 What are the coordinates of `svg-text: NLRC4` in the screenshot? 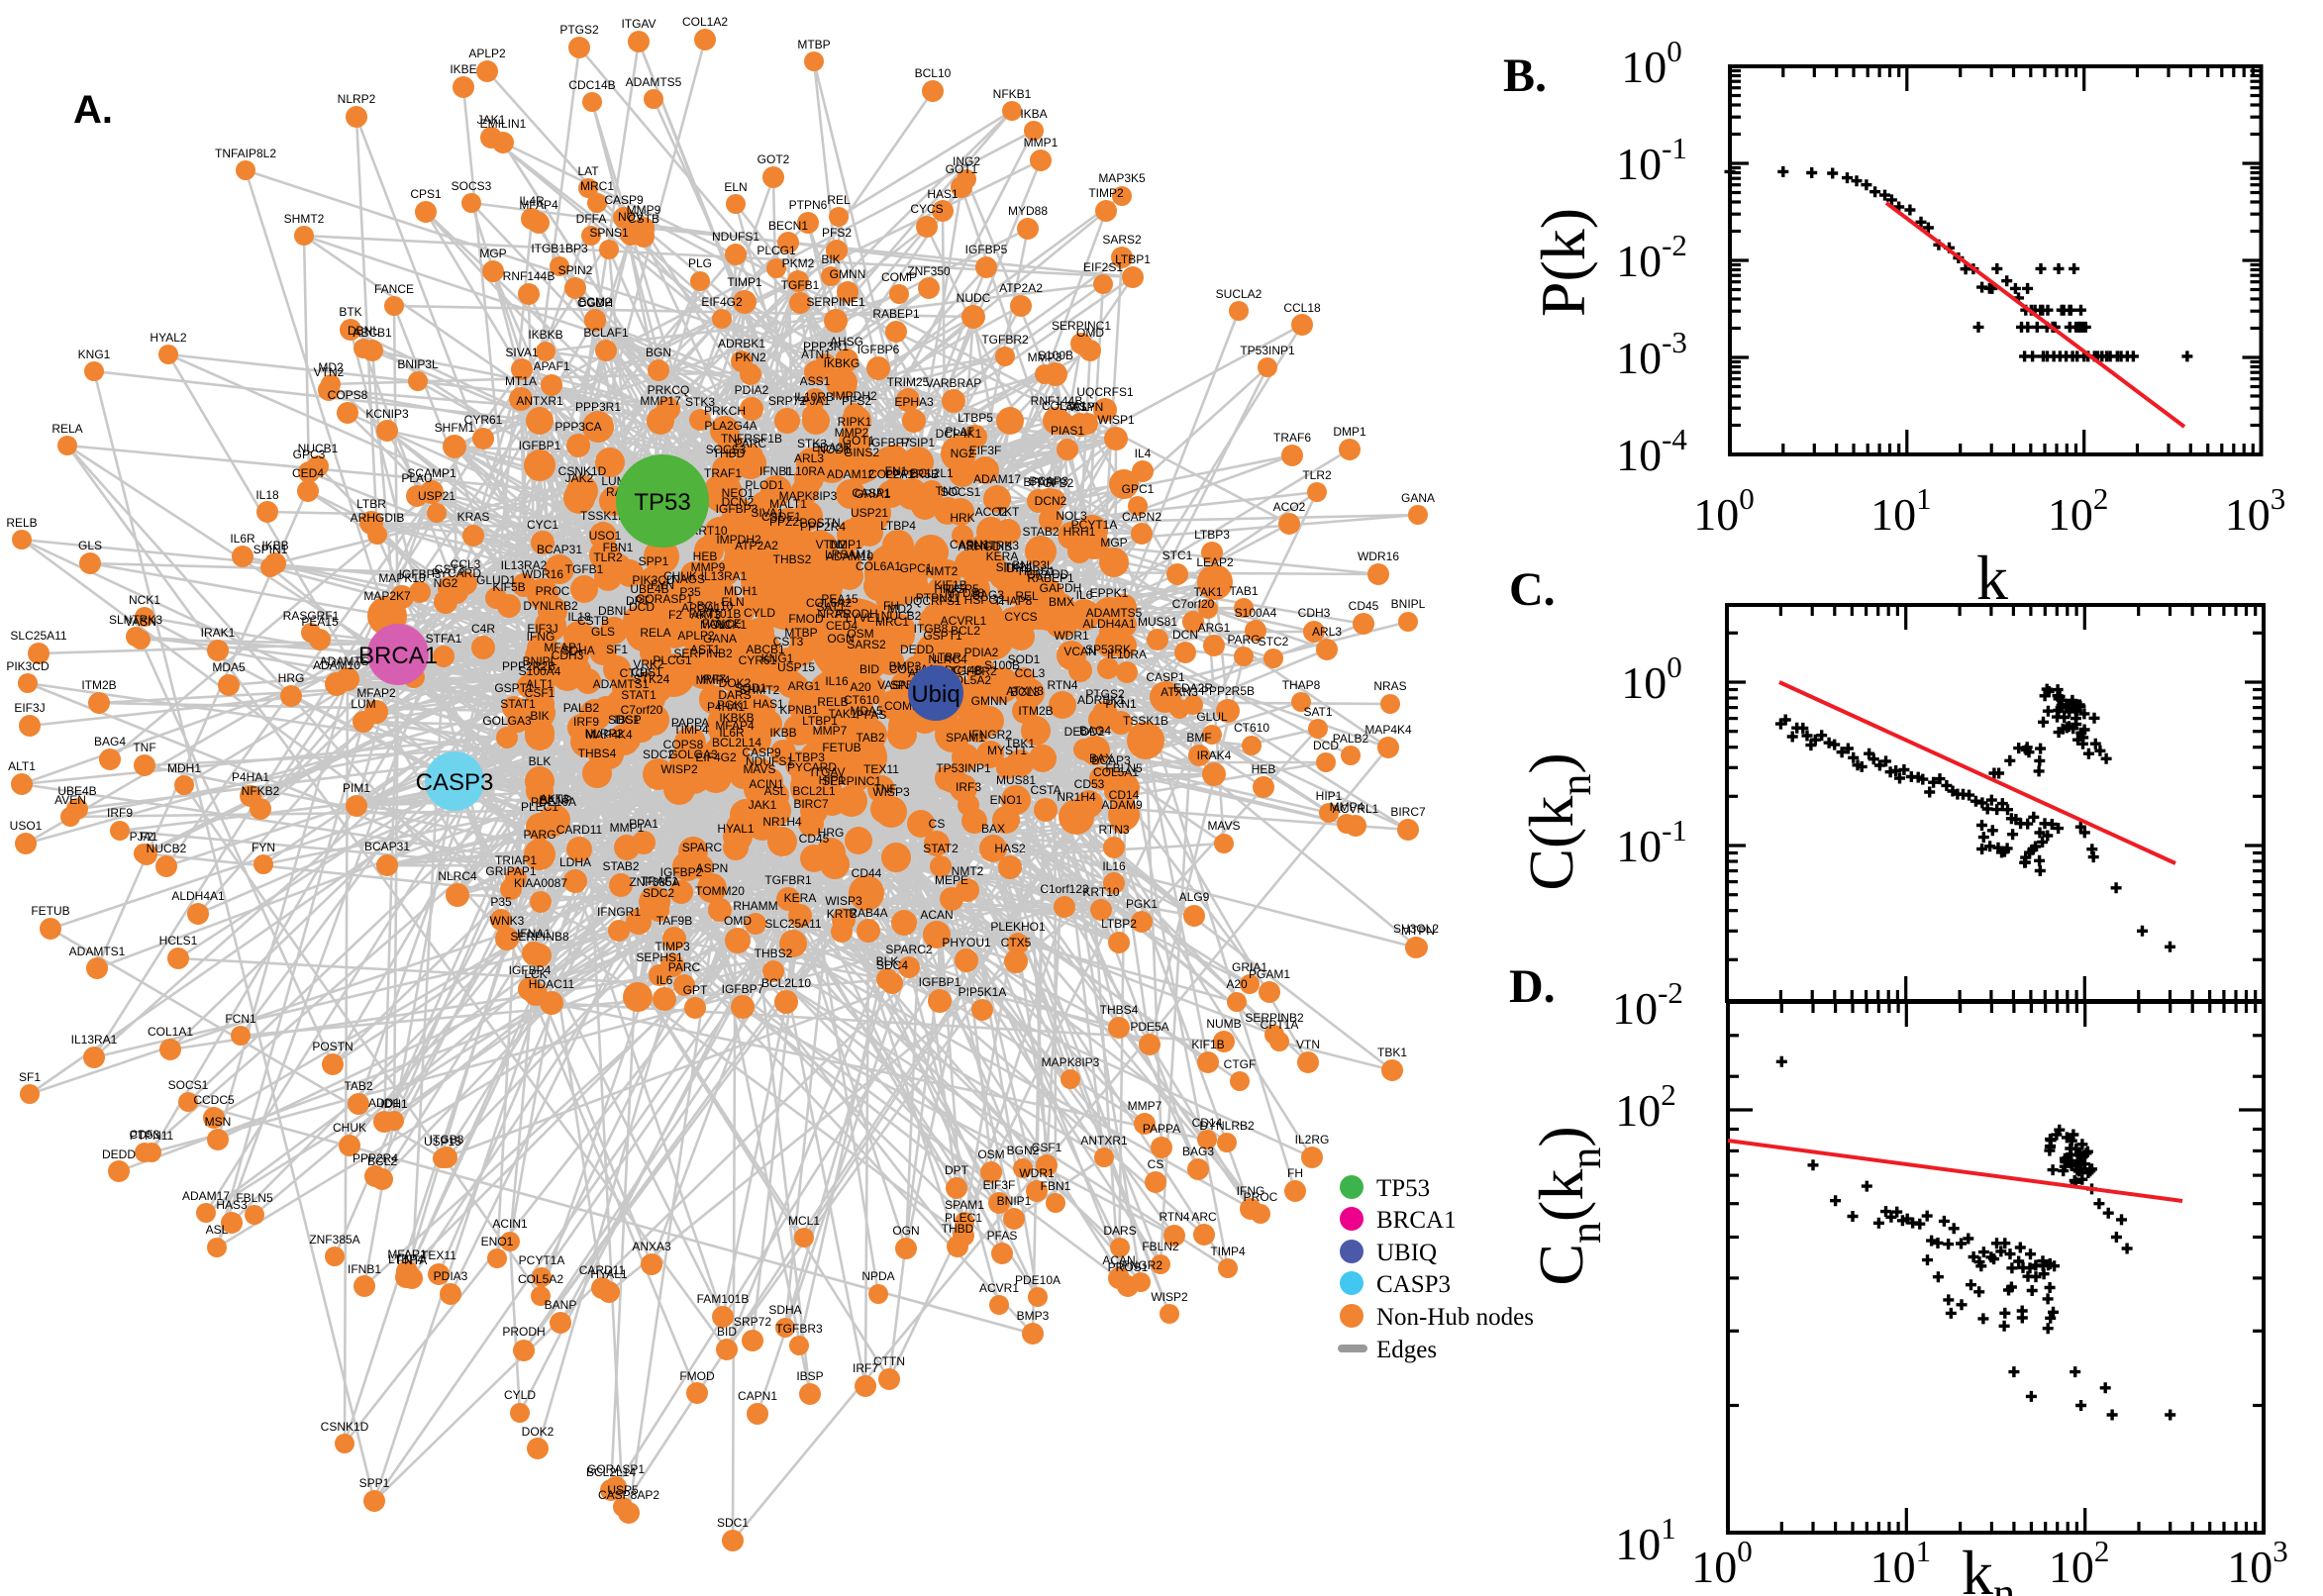 It's located at (457, 876).